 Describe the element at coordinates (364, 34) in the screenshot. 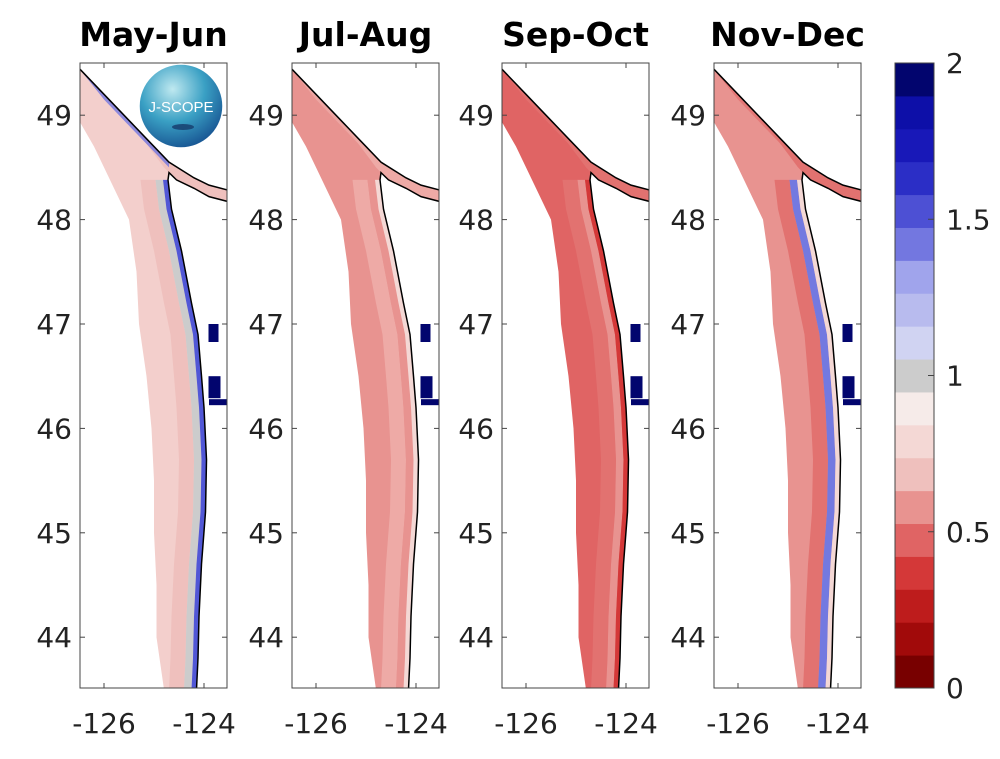

I see `panel-title: Jul-Aug` at that location.